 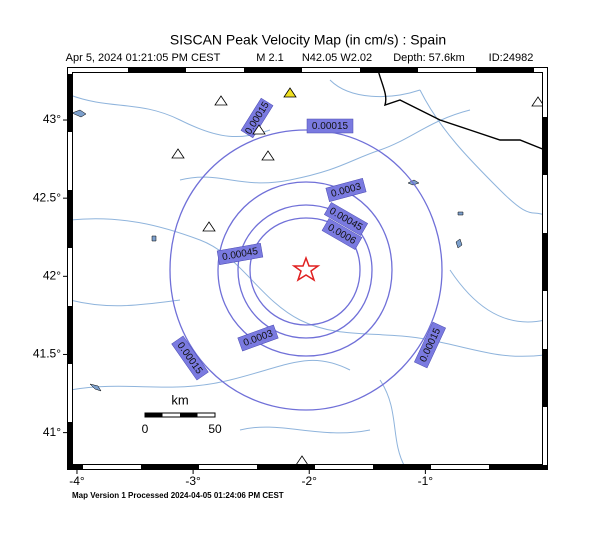 I want to click on contour-label-text: 0.00015, so click(x=330, y=126).